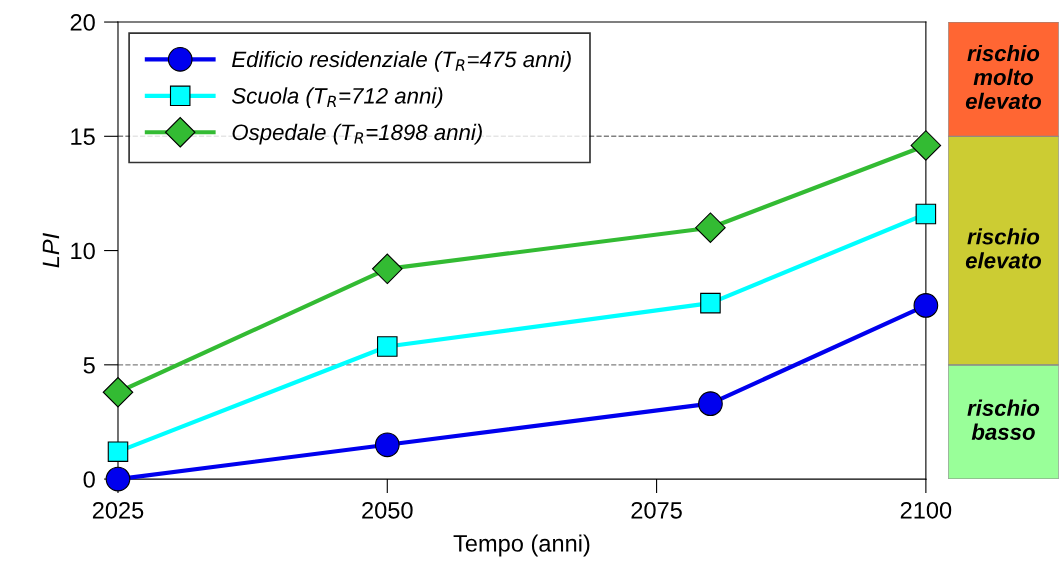 The image size is (1063, 580). I want to click on y-tick-label: 10, so click(83, 251).